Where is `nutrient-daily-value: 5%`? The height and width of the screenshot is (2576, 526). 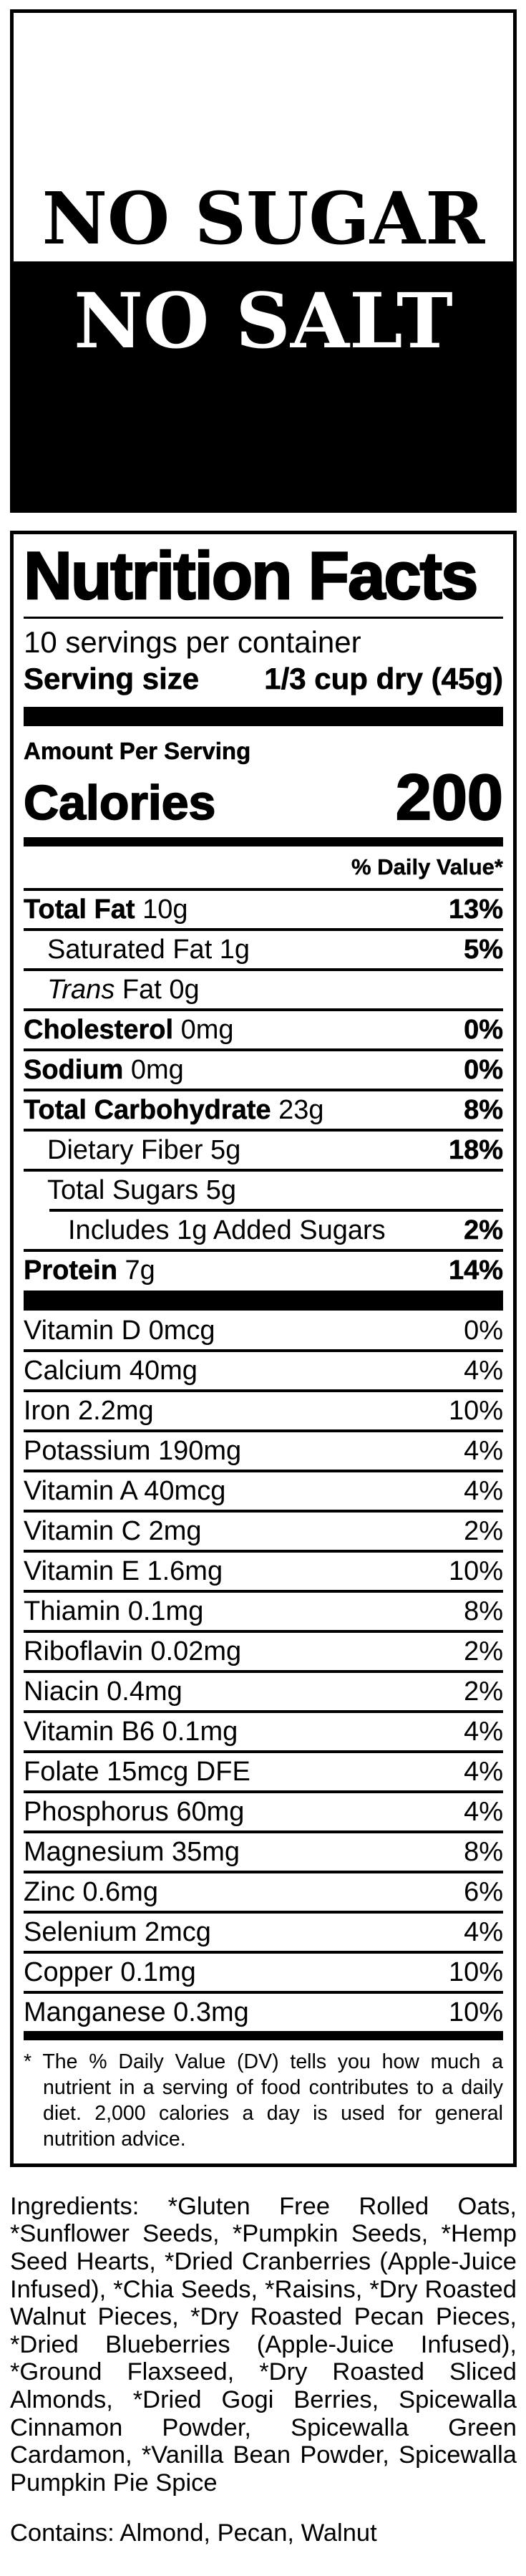
nutrient-daily-value: 5% is located at coordinates (483, 950).